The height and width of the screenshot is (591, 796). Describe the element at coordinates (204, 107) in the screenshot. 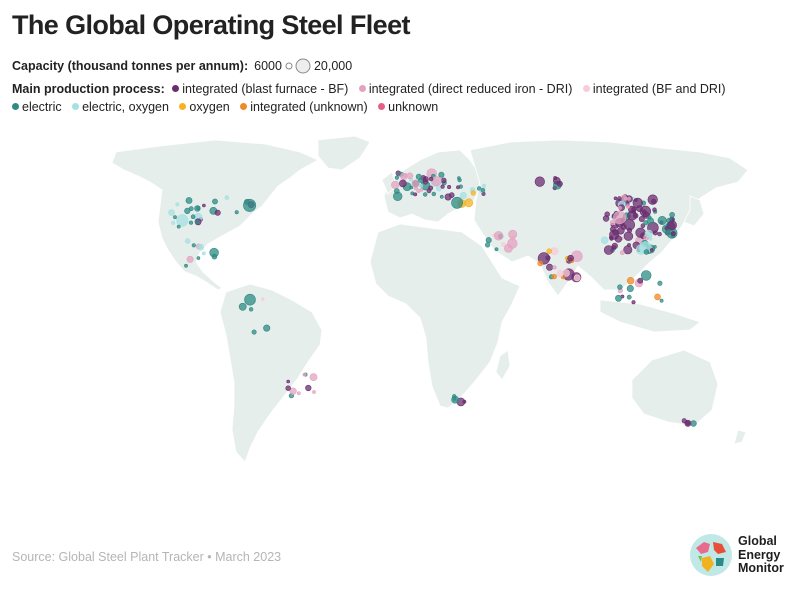

I see `legend-item-oxygen: oxygen` at that location.